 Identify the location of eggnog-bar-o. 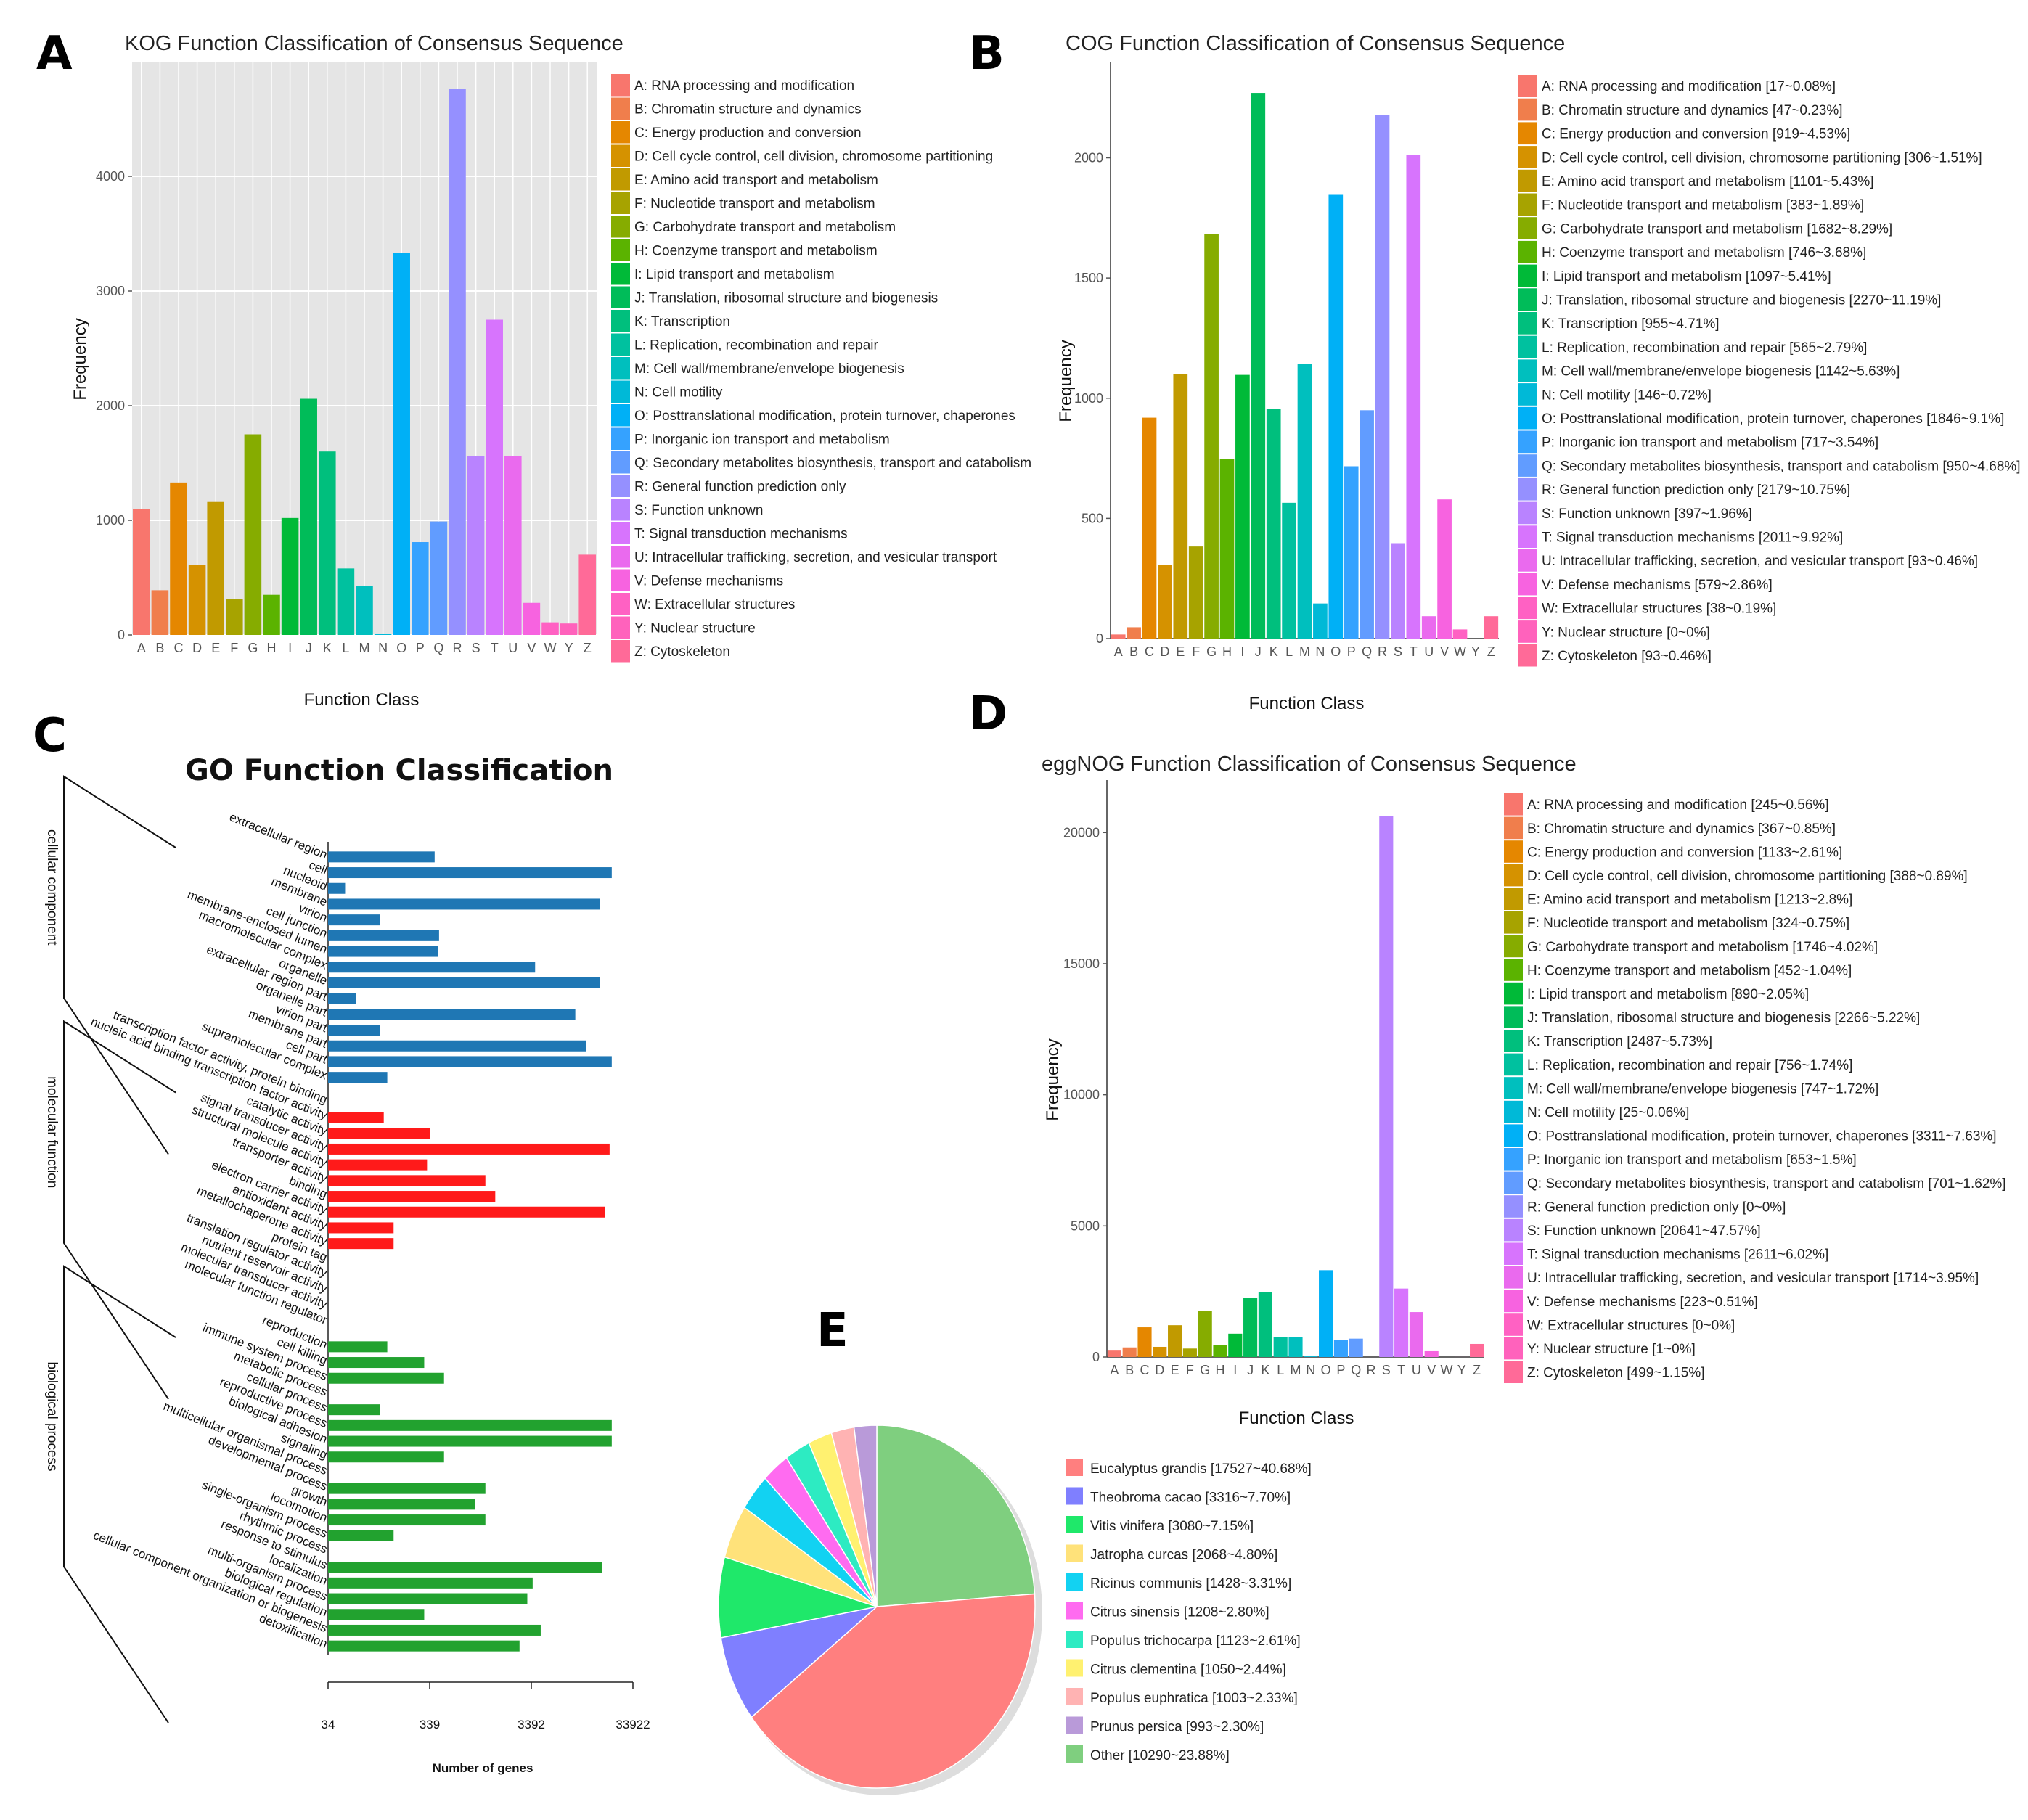
(1326, 1313).